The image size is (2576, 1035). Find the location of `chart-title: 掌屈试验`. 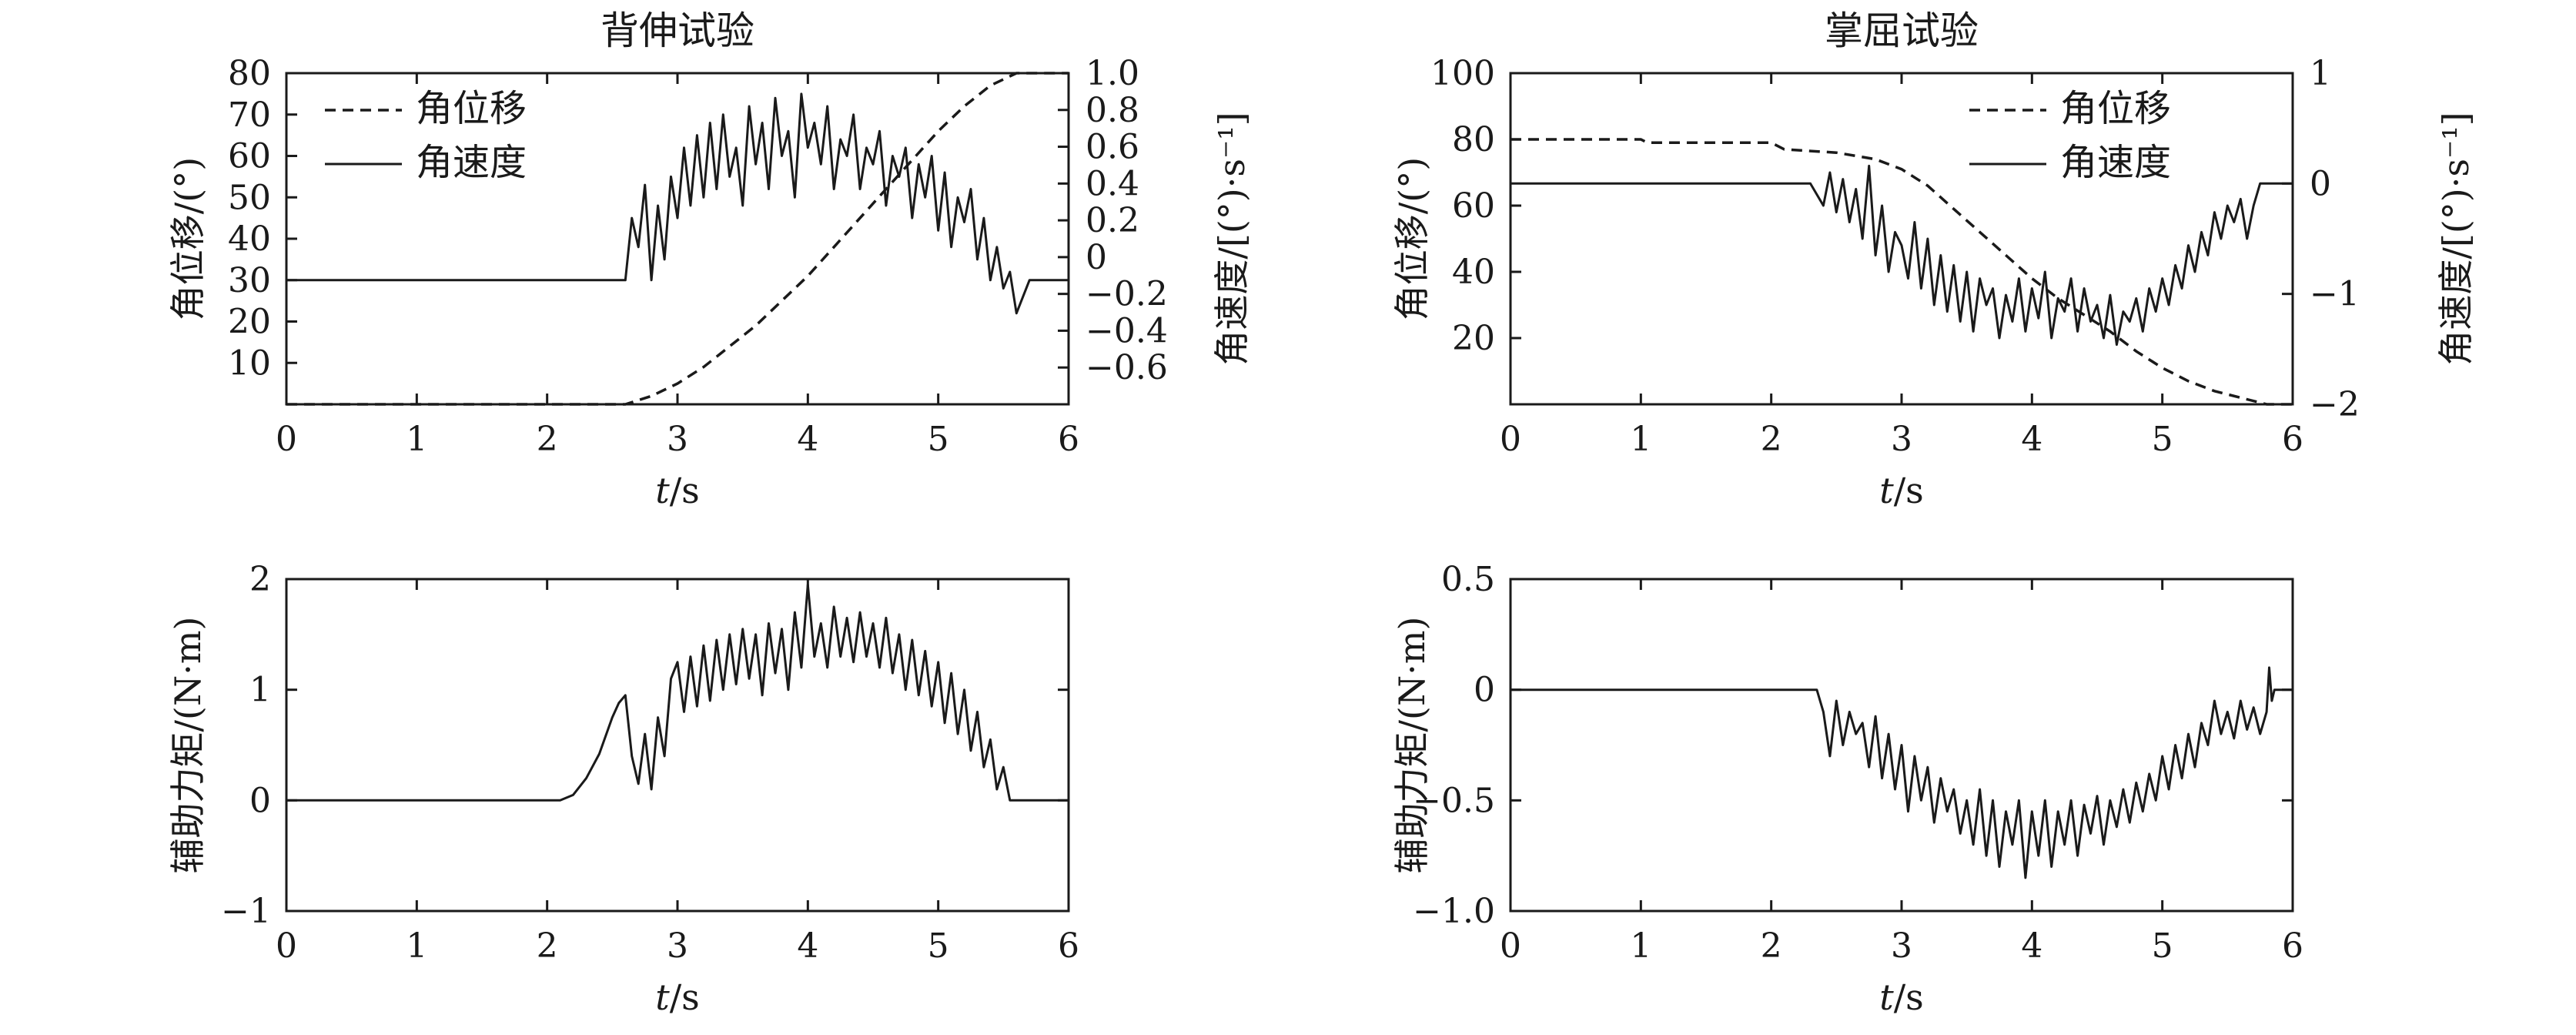

chart-title: 掌屈试验 is located at coordinates (1902, 30).